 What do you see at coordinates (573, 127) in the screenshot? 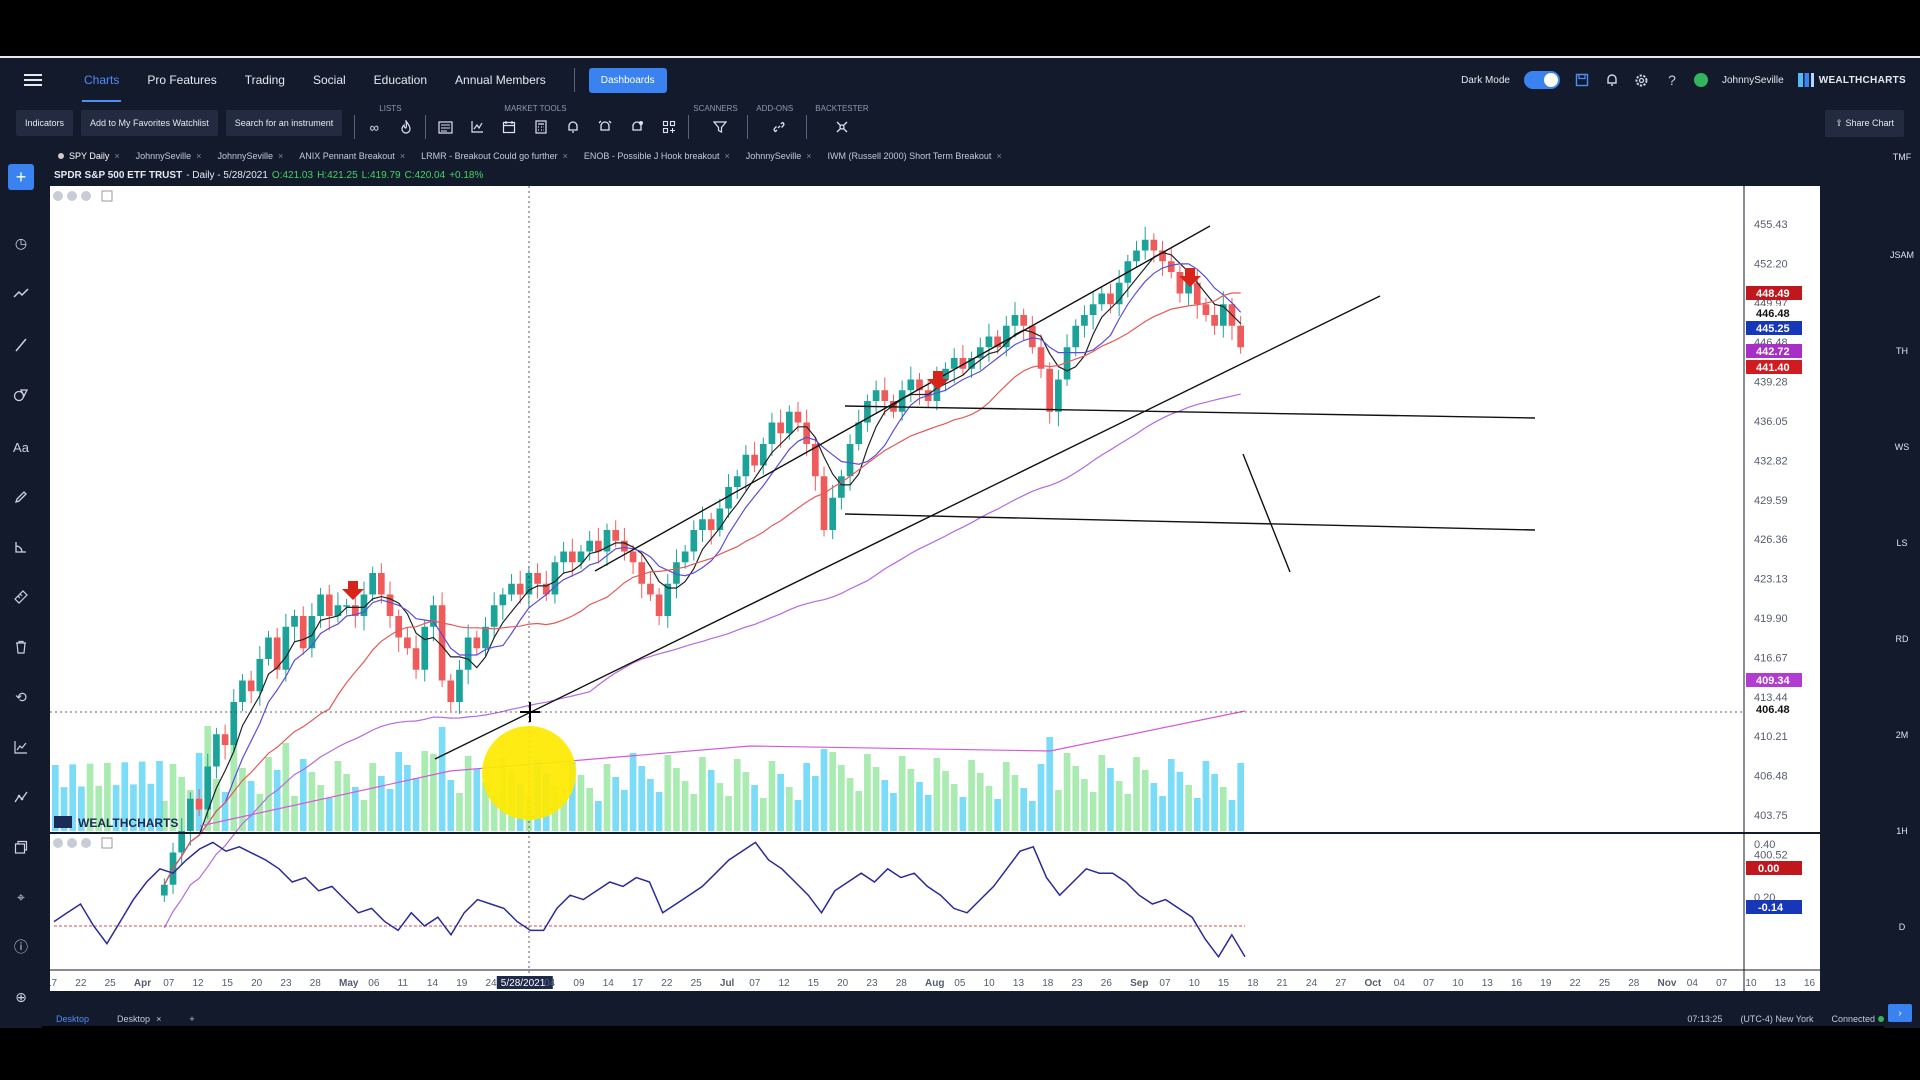
I see `alert-bell-icon` at bounding box center [573, 127].